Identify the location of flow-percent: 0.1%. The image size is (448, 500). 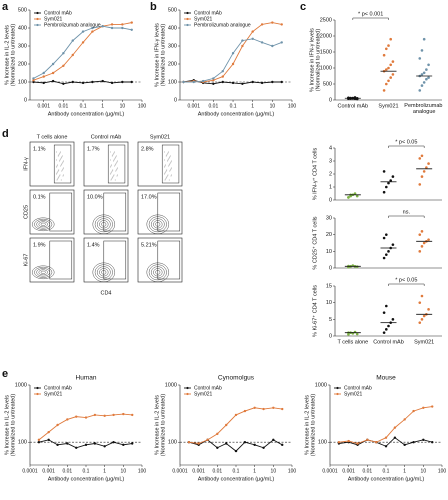
(39, 197).